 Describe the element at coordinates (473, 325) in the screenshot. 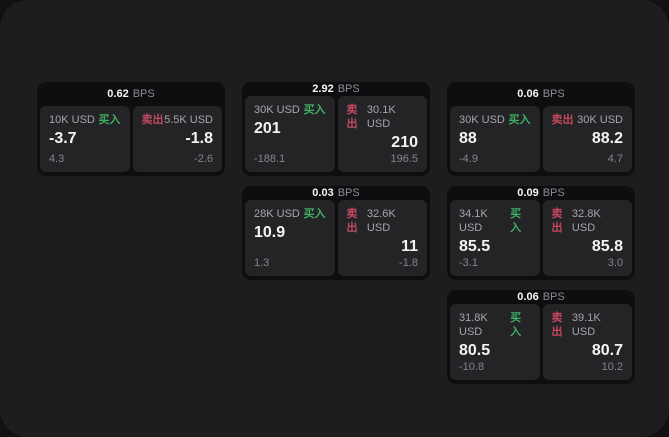

I see `buy-amount: 31.8K USD` at that location.